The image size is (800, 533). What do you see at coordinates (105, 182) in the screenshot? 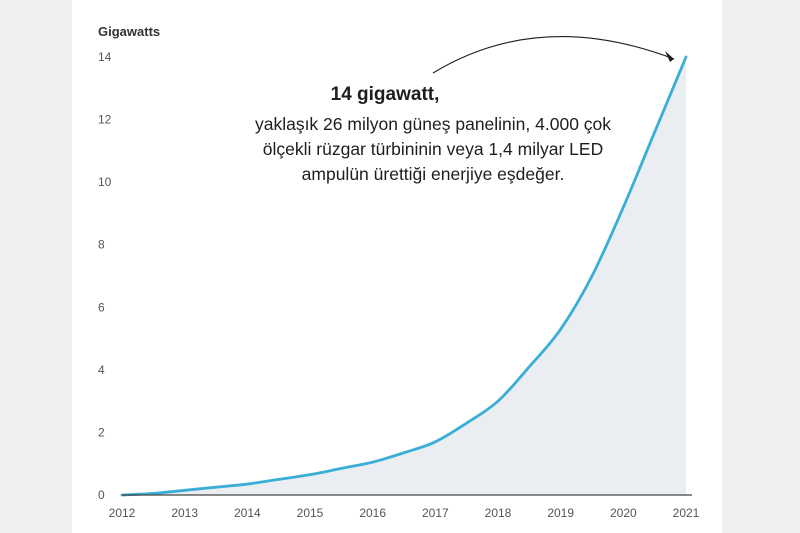
I see `y-tick-label: 10` at bounding box center [105, 182].